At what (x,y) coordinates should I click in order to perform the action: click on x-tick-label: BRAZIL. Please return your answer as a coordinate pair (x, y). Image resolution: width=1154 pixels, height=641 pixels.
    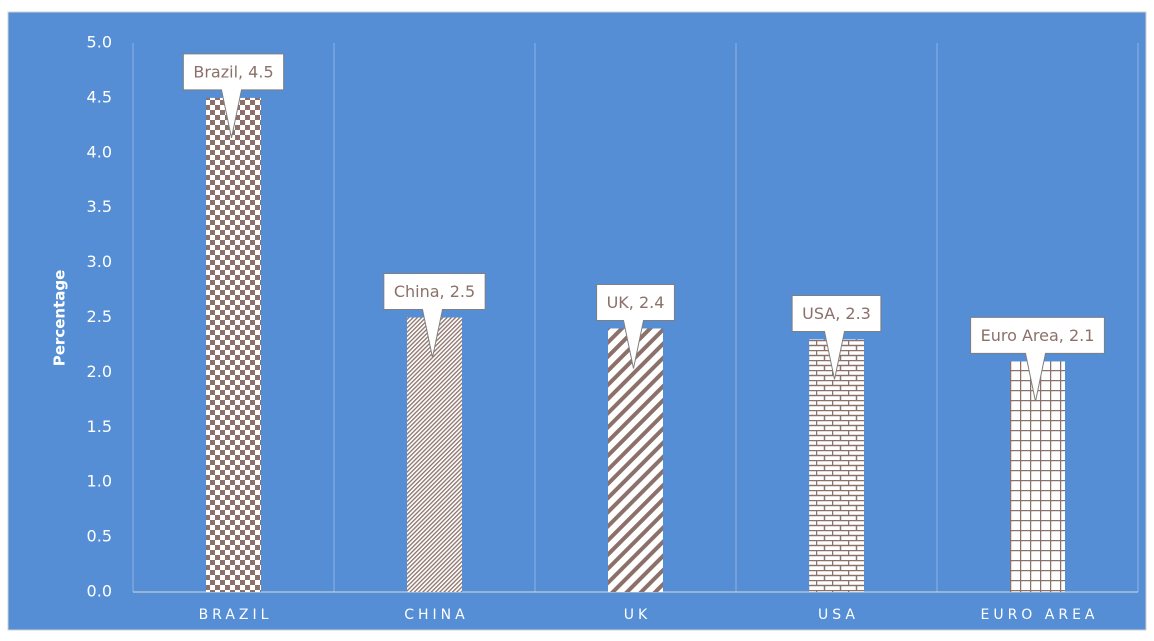
    Looking at the image, I should click on (236, 615).